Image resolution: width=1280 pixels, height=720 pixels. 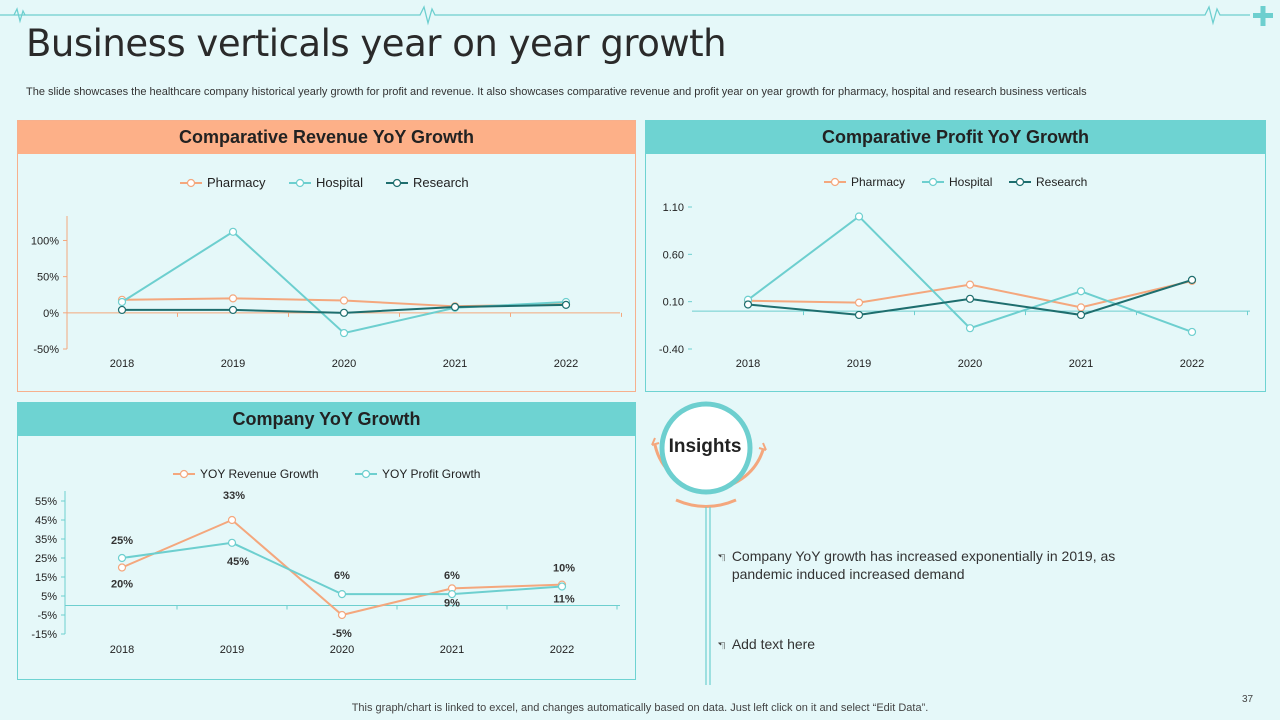 I want to click on insight-bullet-2: ⛠ Add text here, so click(x=767, y=644).